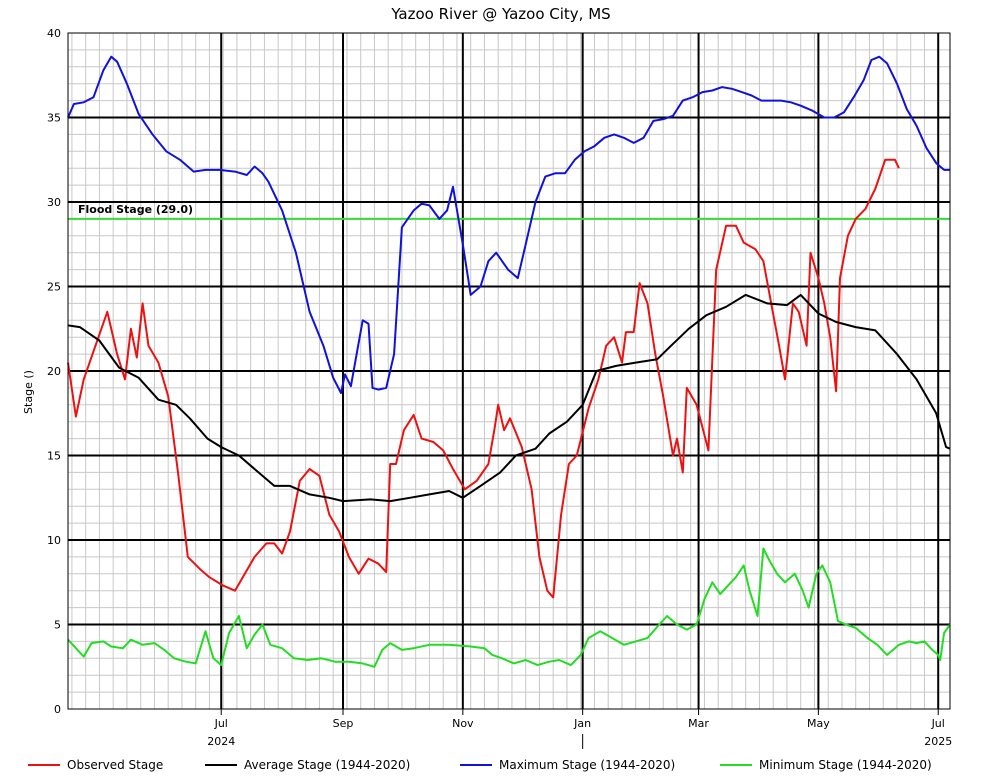  Describe the element at coordinates (28, 392) in the screenshot. I see `y-axis-label: Stage ()` at that location.